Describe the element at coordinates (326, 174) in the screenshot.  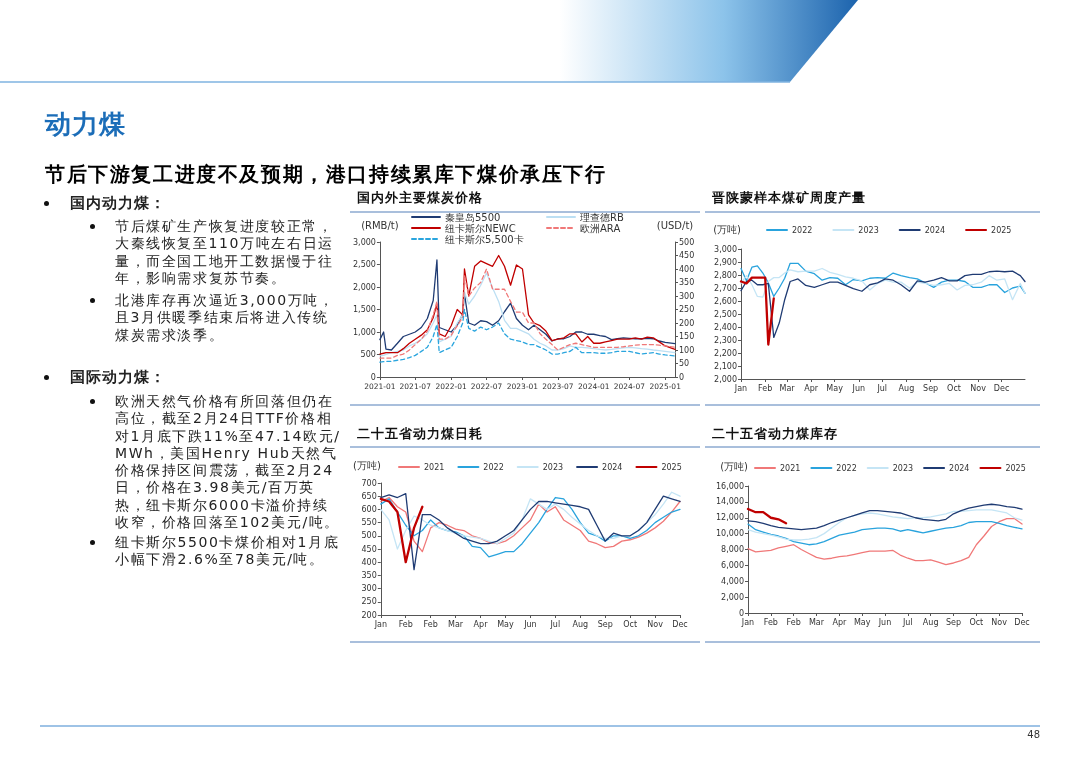
I see `text: 节后下游复工进度不及预期，港口持续累库下煤价承压下行` at that location.